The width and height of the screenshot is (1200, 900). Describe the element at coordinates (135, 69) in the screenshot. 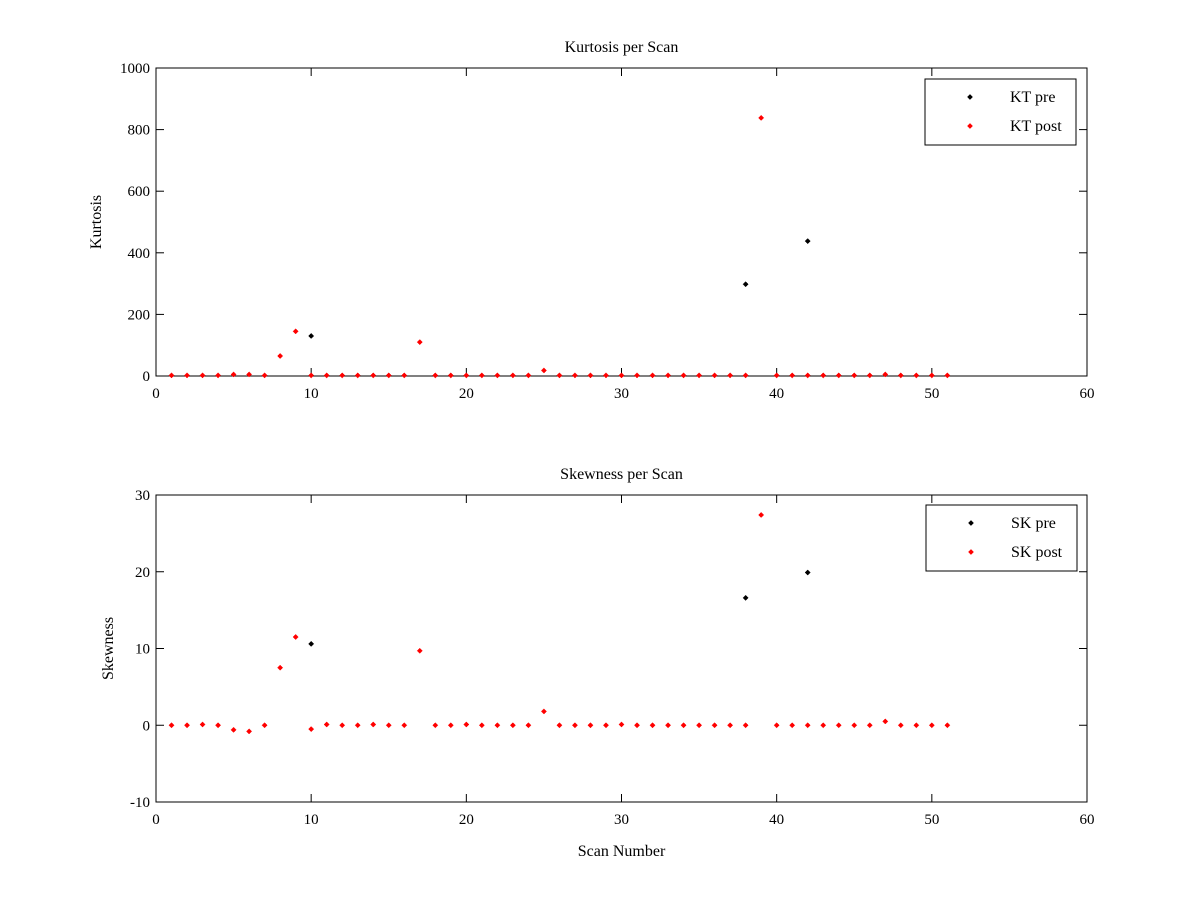

I see `y-tick-label: 1000` at that location.